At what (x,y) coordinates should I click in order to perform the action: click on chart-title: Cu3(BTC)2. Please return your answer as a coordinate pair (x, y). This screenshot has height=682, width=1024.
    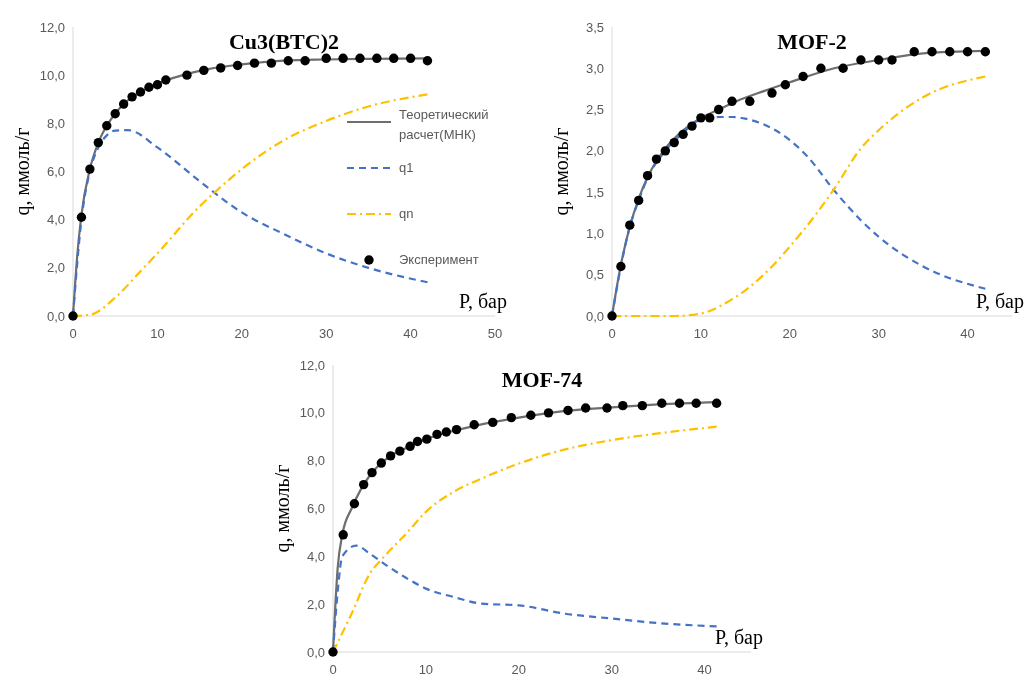
    Looking at the image, I should click on (284, 41).